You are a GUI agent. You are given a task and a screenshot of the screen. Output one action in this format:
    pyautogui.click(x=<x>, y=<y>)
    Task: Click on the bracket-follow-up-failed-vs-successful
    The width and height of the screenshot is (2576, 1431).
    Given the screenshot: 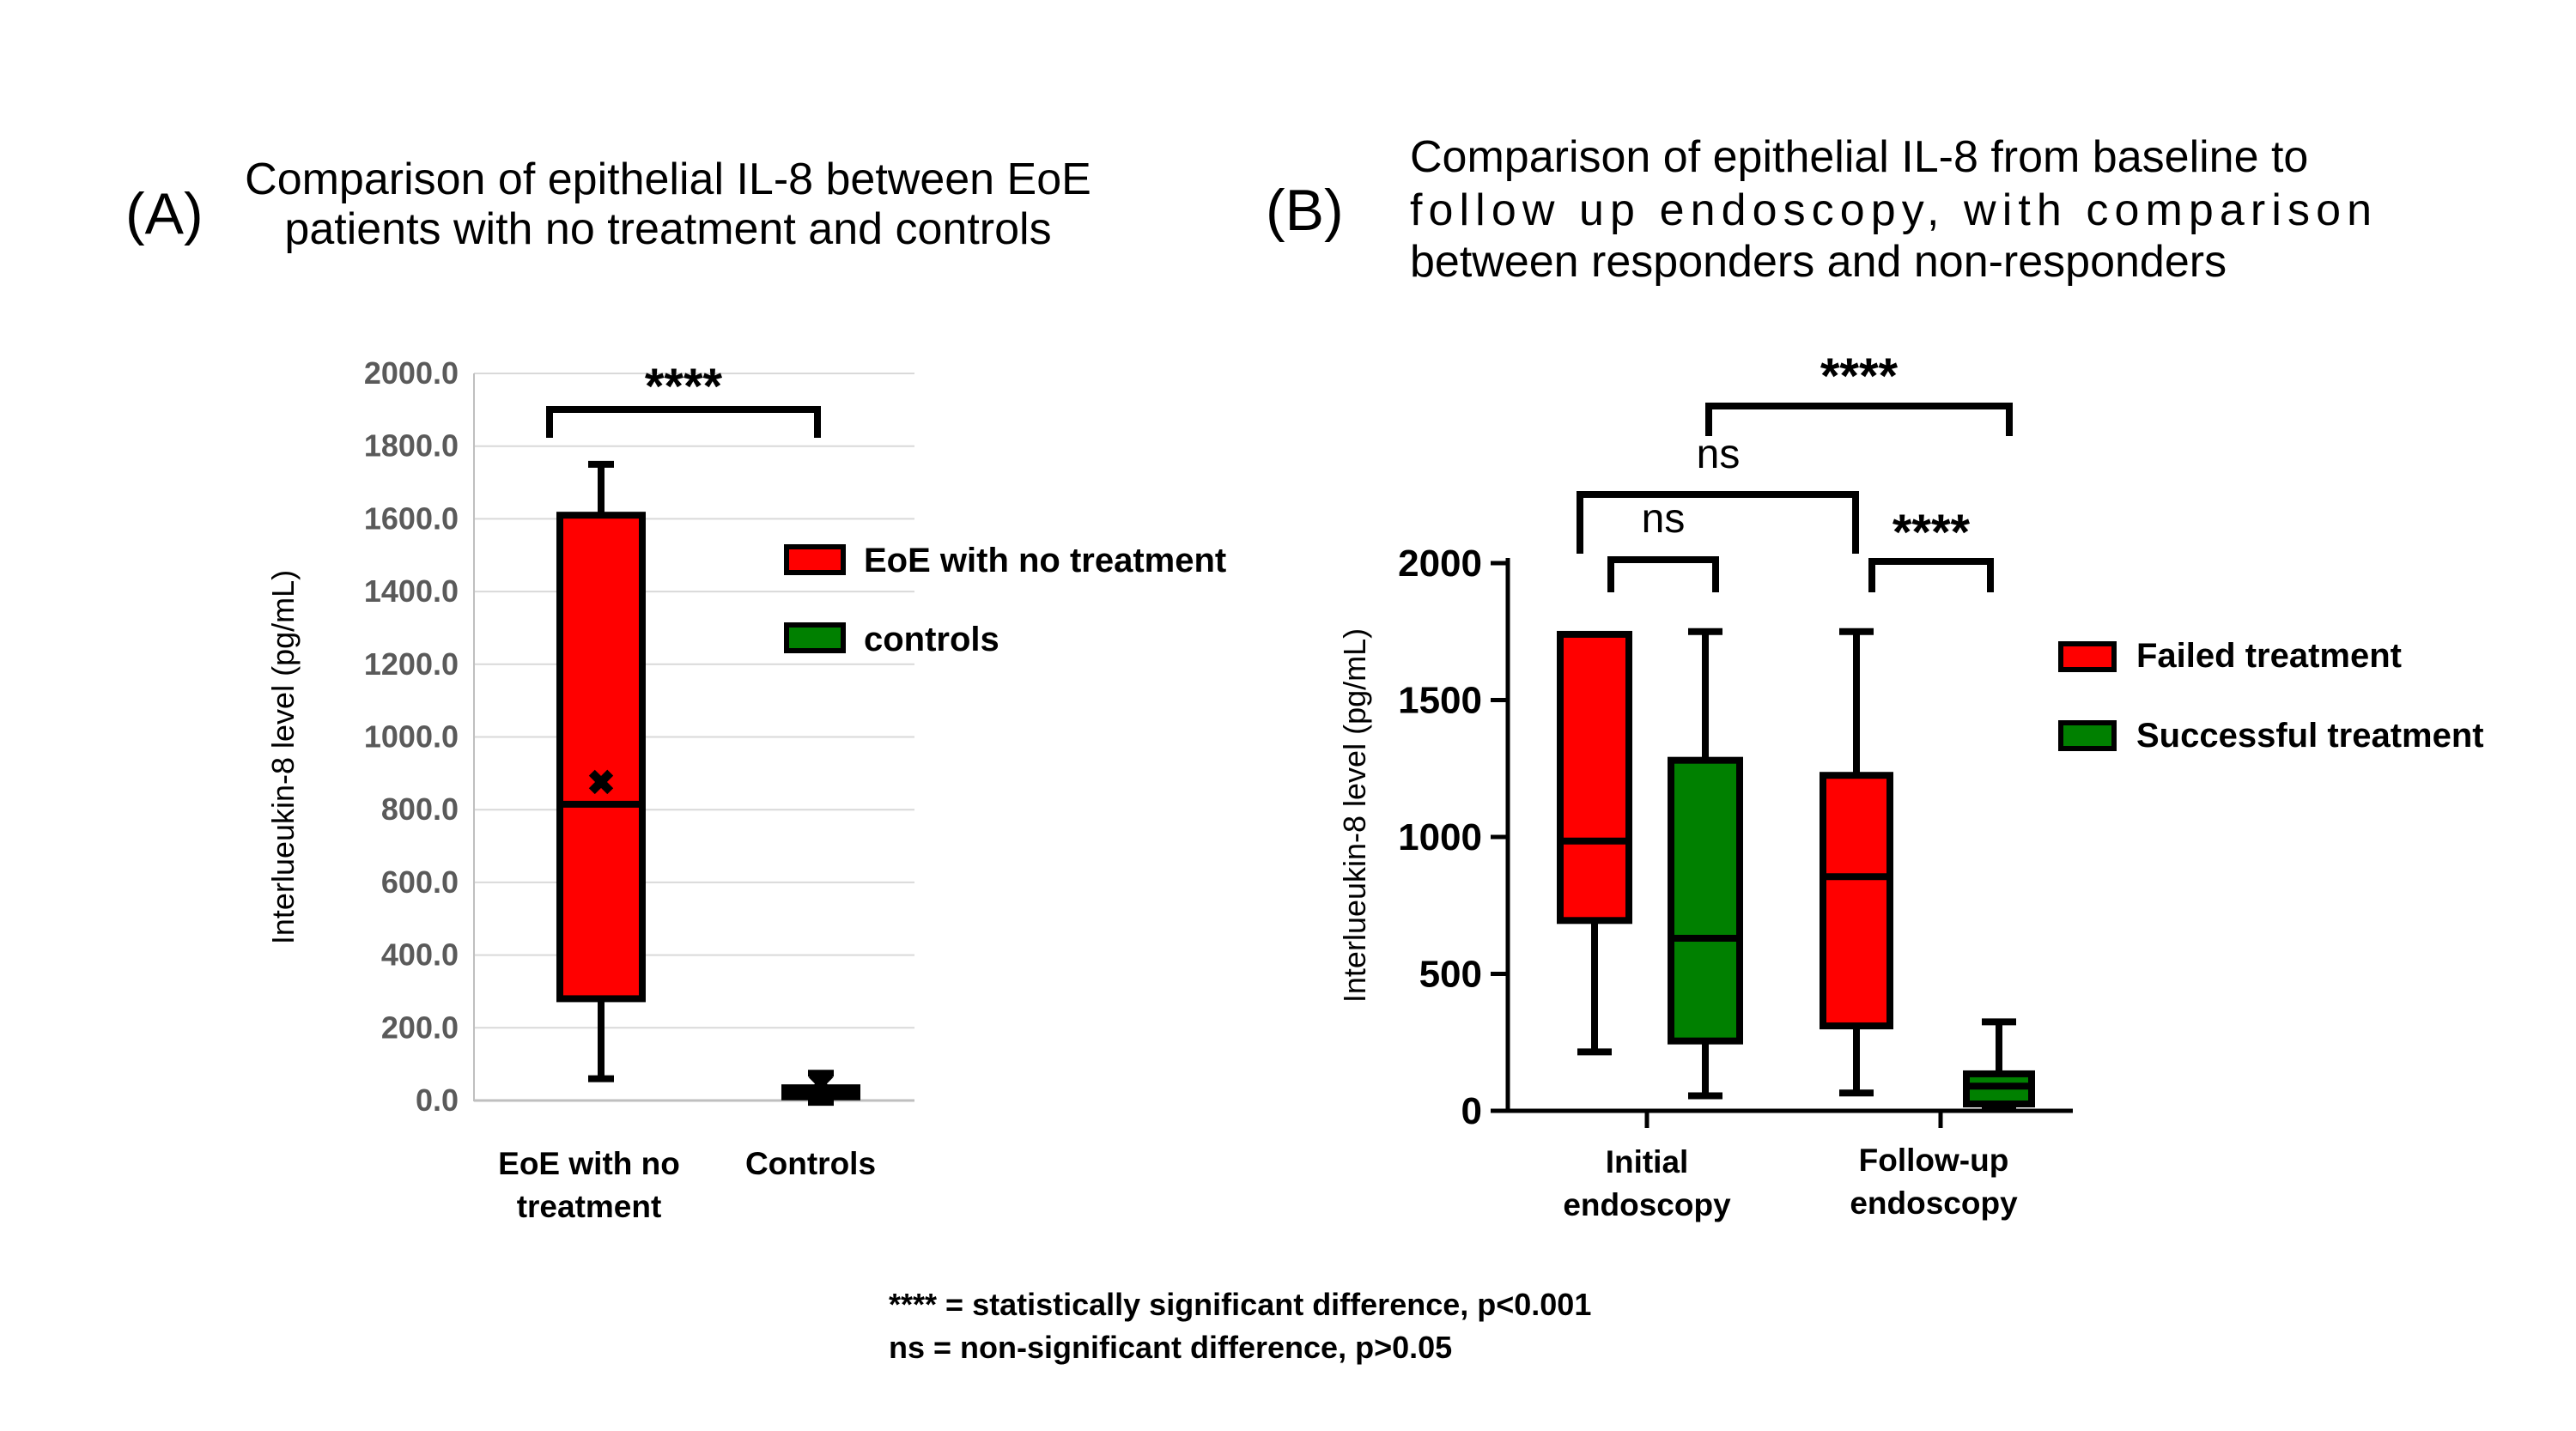 What is the action you would take?
    pyautogui.click(x=1931, y=575)
    